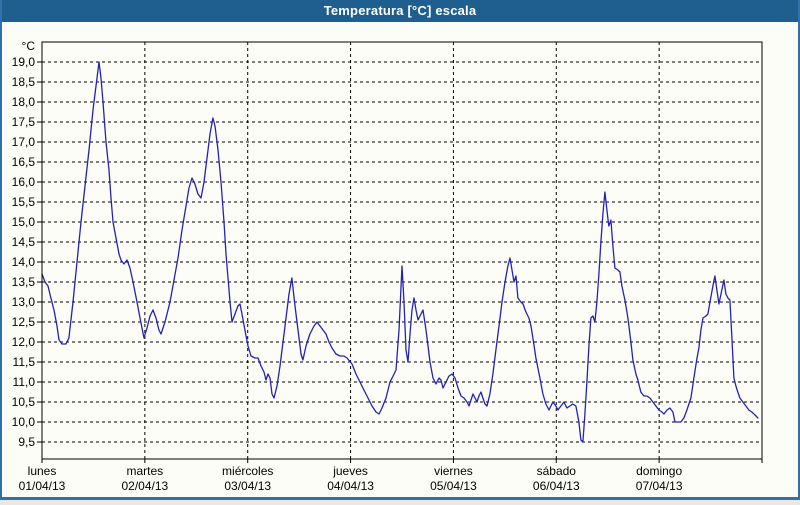 The width and height of the screenshot is (800, 505). Describe the element at coordinates (24, 282) in the screenshot. I see `y-tick-label: 13,5` at that location.